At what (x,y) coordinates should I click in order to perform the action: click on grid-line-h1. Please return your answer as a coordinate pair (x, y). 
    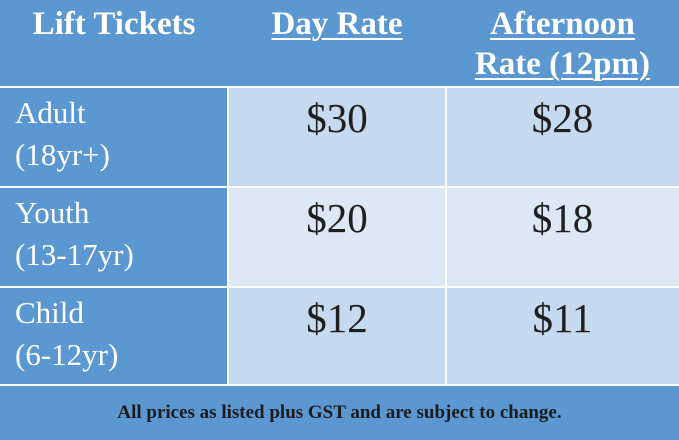
    Looking at the image, I should click on (339, 87).